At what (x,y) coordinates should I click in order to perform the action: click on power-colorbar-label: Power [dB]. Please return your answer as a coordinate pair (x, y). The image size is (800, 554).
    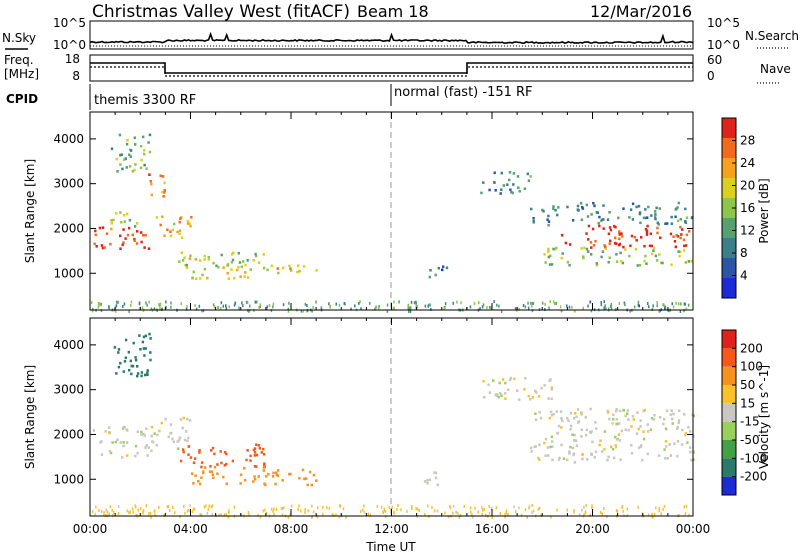
    Looking at the image, I should click on (764, 210).